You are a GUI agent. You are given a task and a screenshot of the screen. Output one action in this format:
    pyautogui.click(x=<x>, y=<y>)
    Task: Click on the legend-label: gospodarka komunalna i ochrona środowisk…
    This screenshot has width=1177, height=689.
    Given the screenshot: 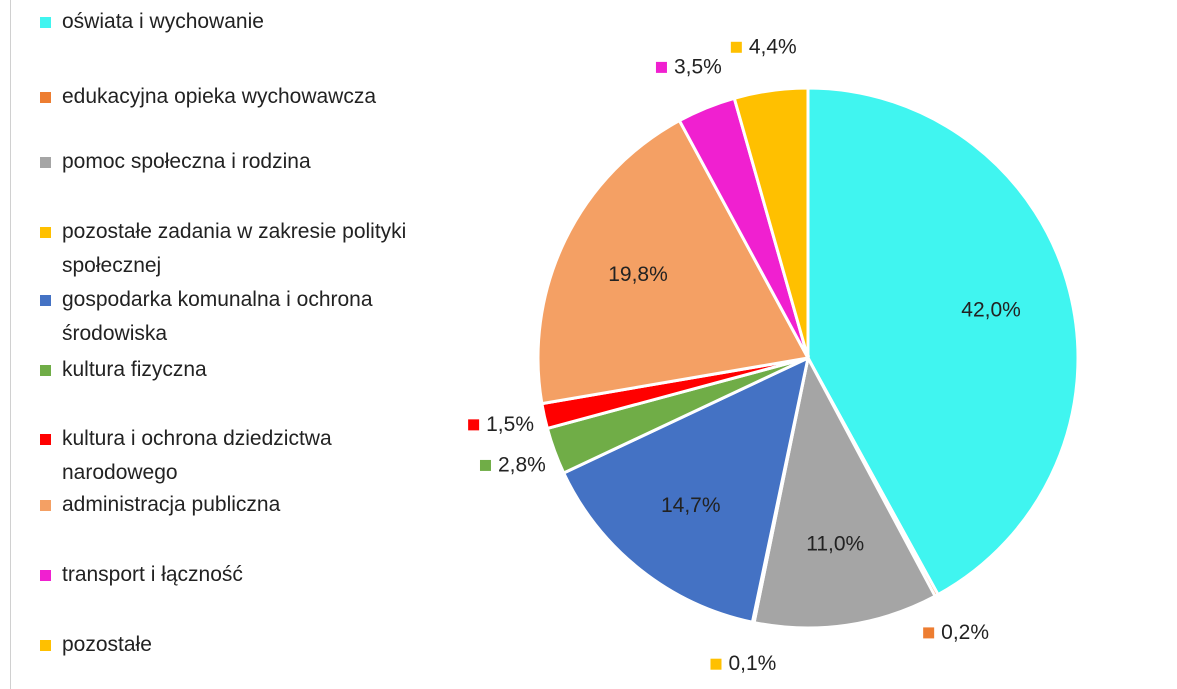 What is the action you would take?
    pyautogui.click(x=217, y=316)
    